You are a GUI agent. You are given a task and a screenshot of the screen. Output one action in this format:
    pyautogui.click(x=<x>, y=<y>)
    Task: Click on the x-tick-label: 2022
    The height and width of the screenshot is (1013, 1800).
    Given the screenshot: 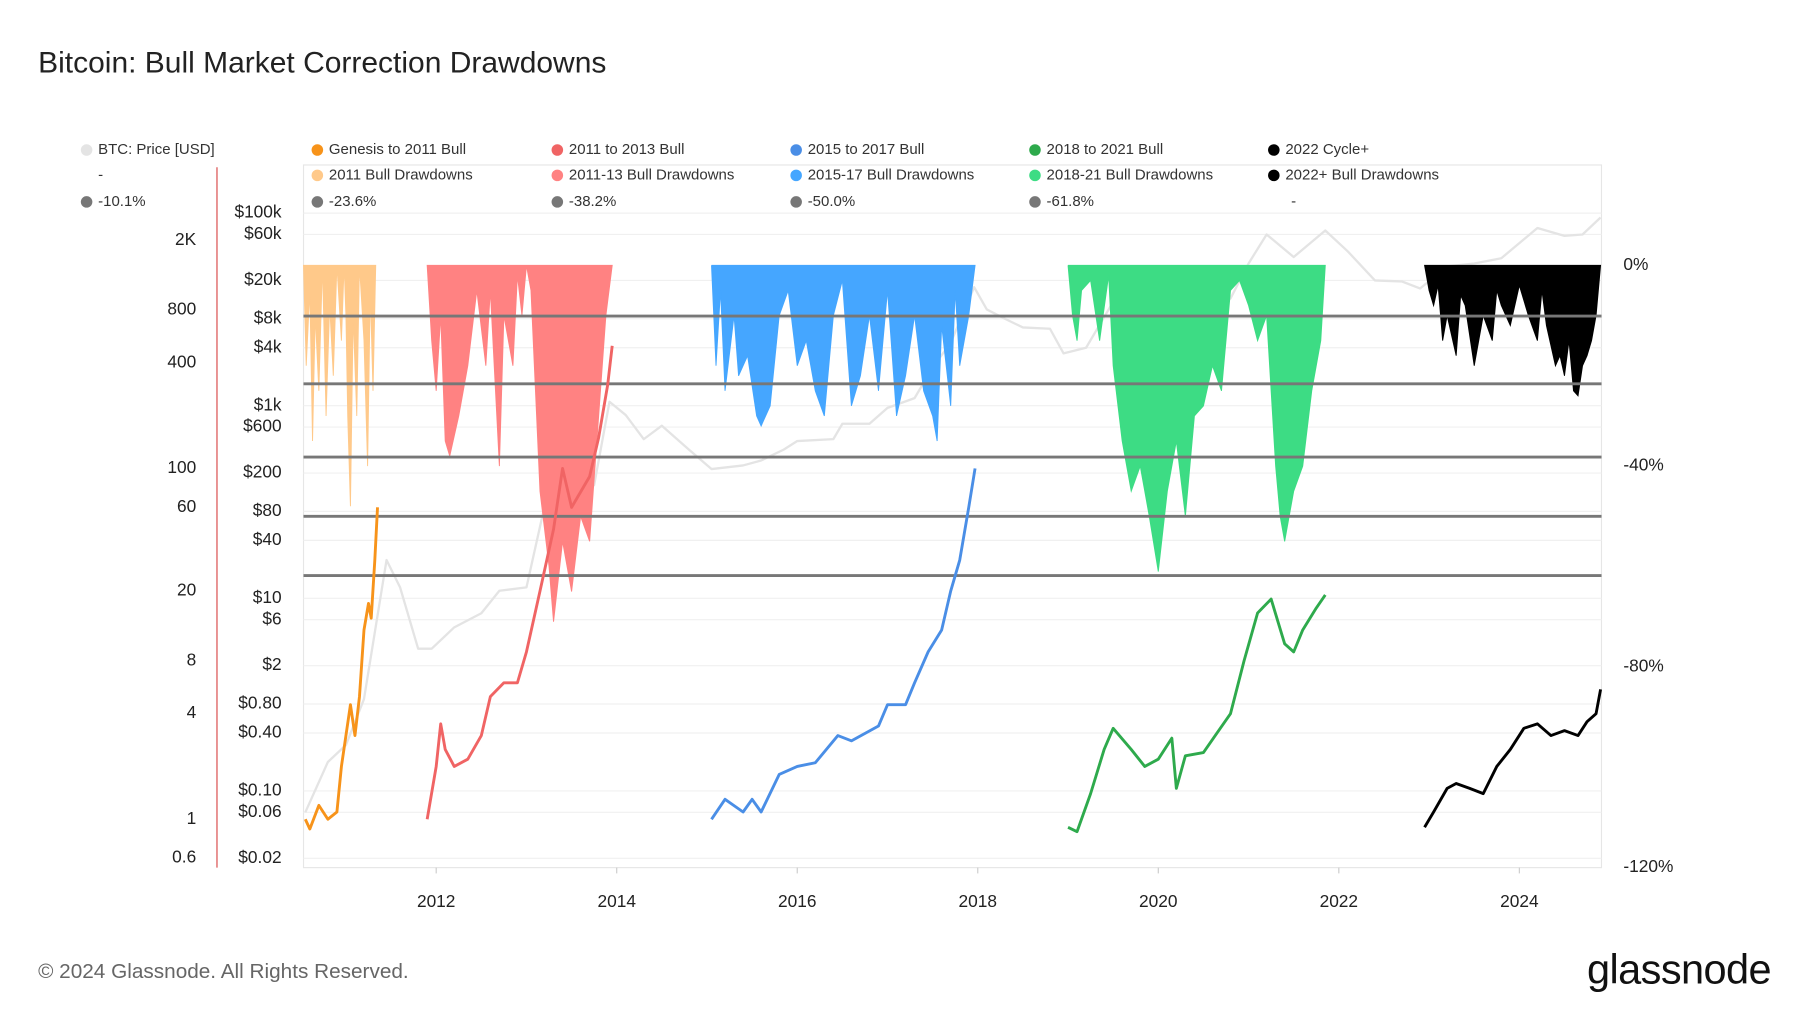 What is the action you would take?
    pyautogui.click(x=1339, y=901)
    